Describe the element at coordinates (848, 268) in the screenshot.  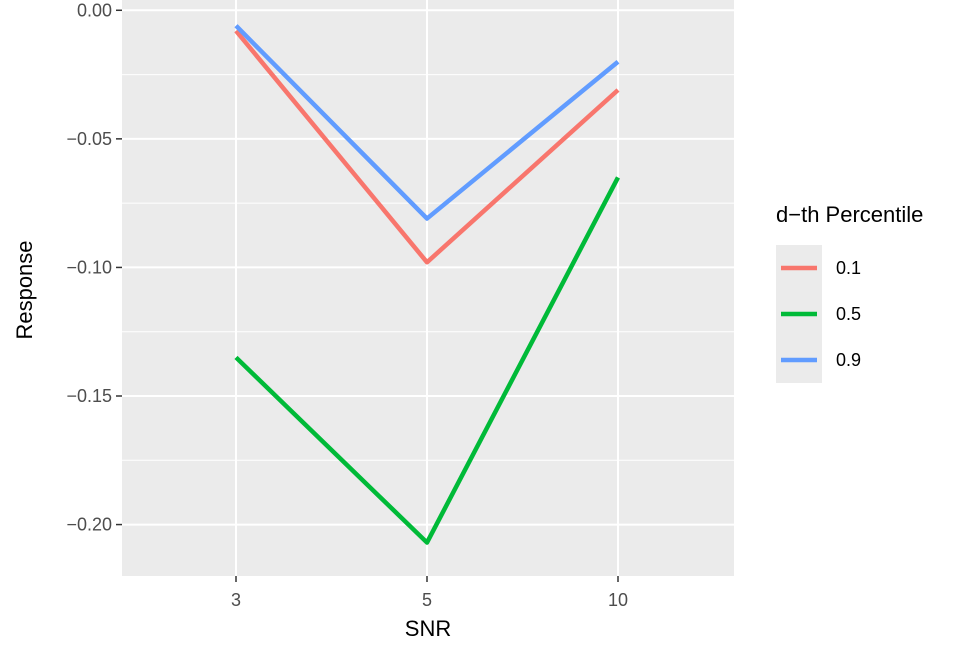
I see `legend-label: 0.1` at that location.